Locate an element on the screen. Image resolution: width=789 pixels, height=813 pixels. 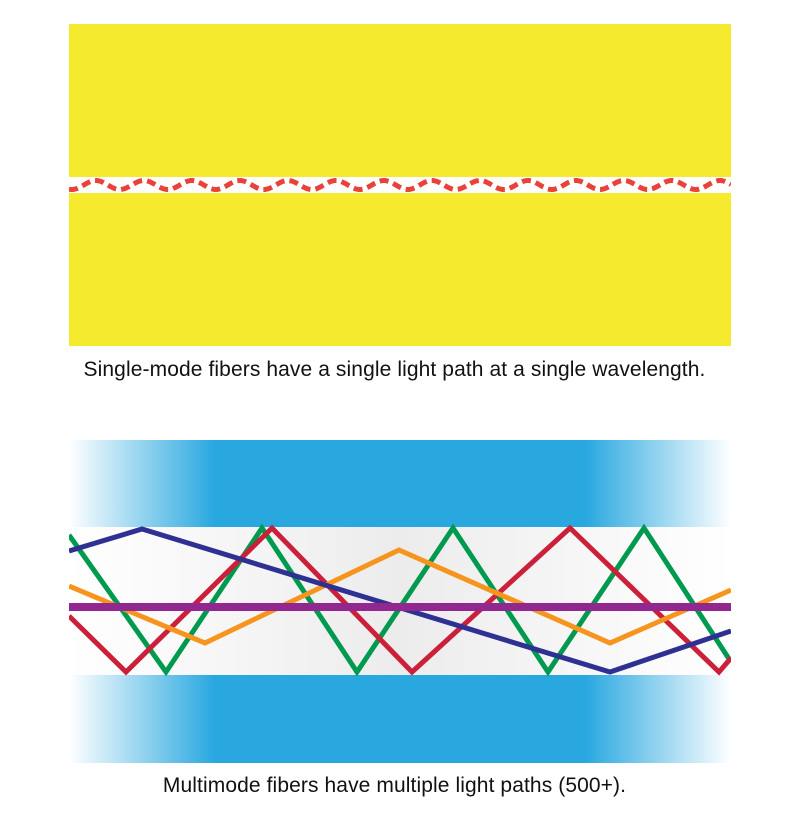
multimode-light-path-orange is located at coordinates (400, 596).